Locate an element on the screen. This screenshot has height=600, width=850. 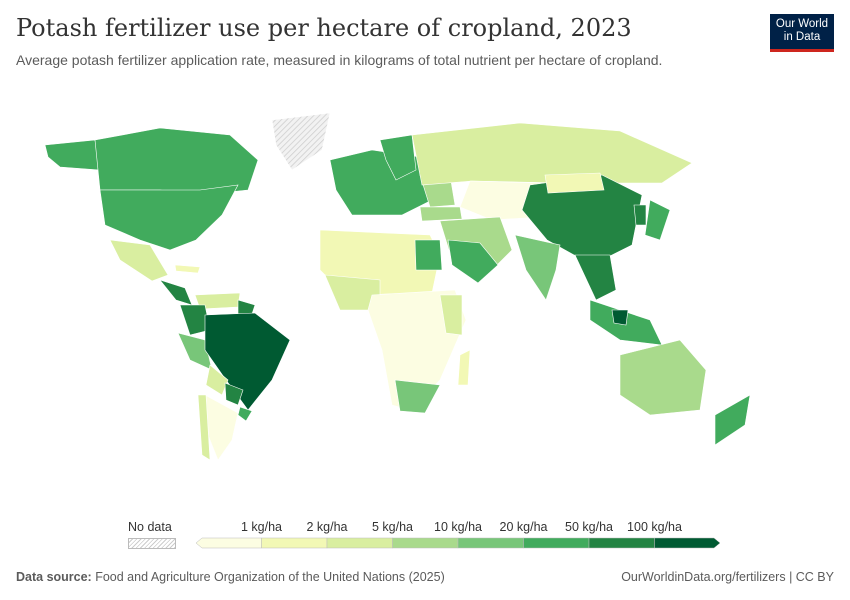
no-data-label: No data is located at coordinates (150, 527).